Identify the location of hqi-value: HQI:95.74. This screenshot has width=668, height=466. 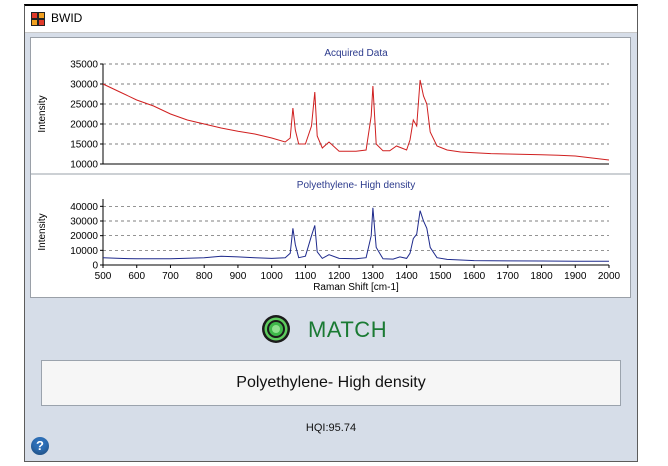
(331, 428).